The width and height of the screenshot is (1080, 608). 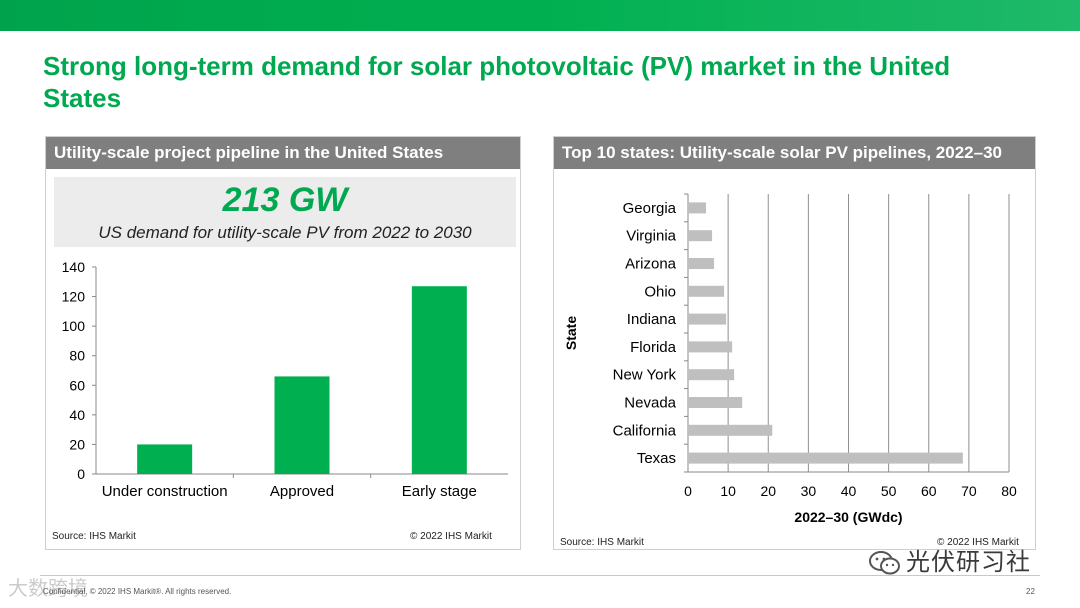 What do you see at coordinates (302, 491) in the screenshot?
I see `category-label: Approved` at bounding box center [302, 491].